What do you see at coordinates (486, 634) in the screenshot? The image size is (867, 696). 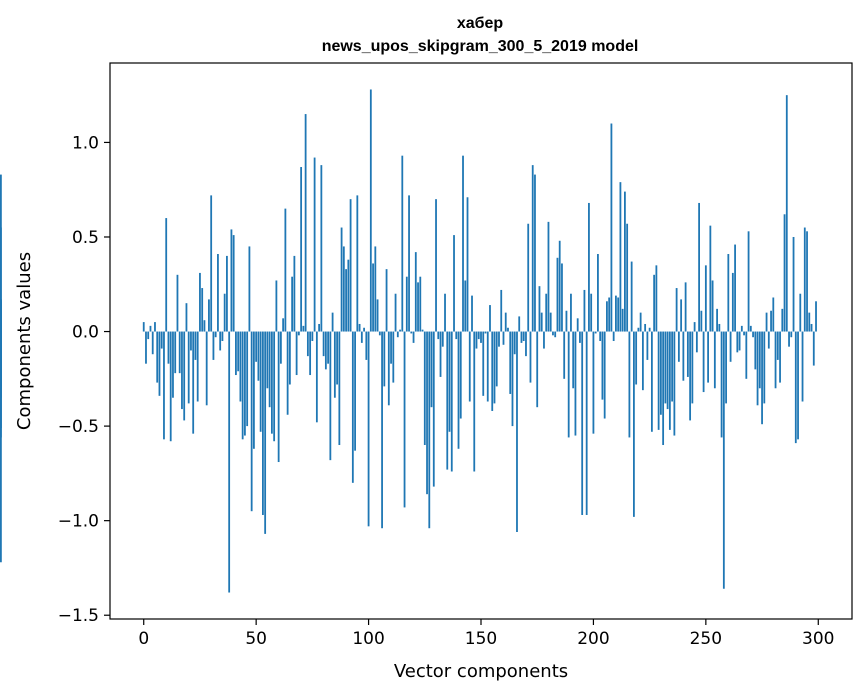 I see `x-axis-ticks: 0 50 100 150 200 250 300` at bounding box center [486, 634].